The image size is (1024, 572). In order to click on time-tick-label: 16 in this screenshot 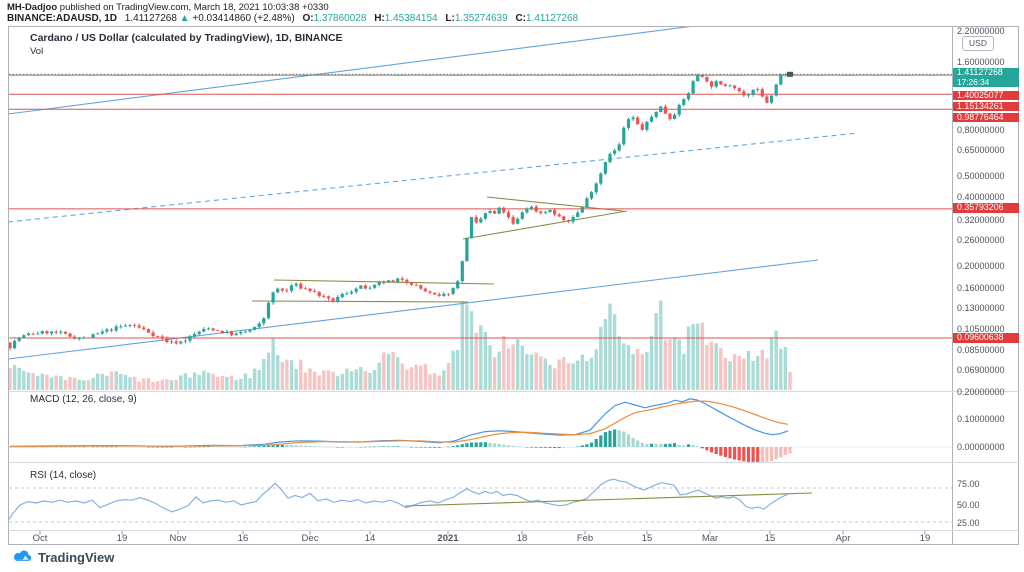, I will do `click(243, 538)`.